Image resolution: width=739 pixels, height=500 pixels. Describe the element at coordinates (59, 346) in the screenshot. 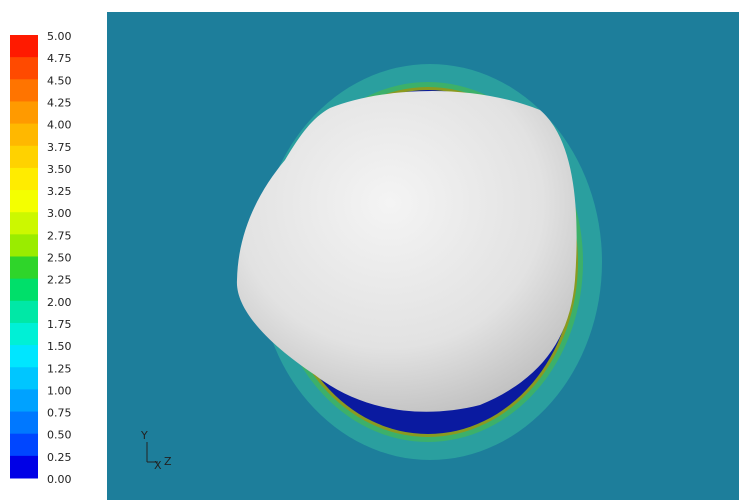

I see `legend-label: 1.50` at that location.